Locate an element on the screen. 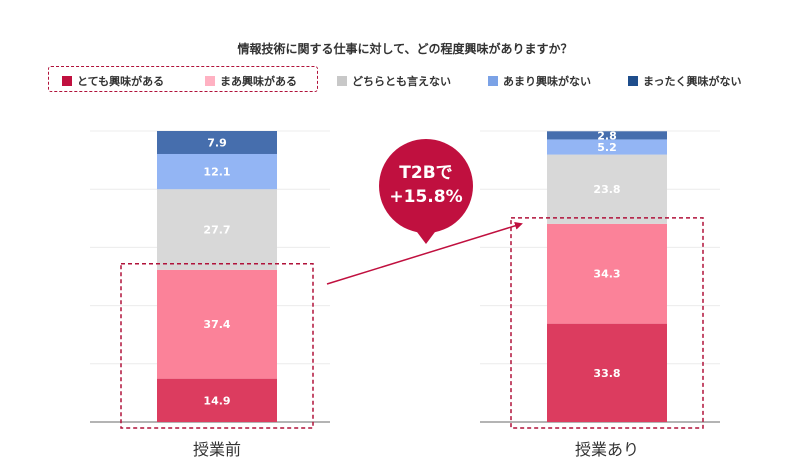 This screenshot has width=810, height=474. legend-t2b-highlight is located at coordinates (183, 79).